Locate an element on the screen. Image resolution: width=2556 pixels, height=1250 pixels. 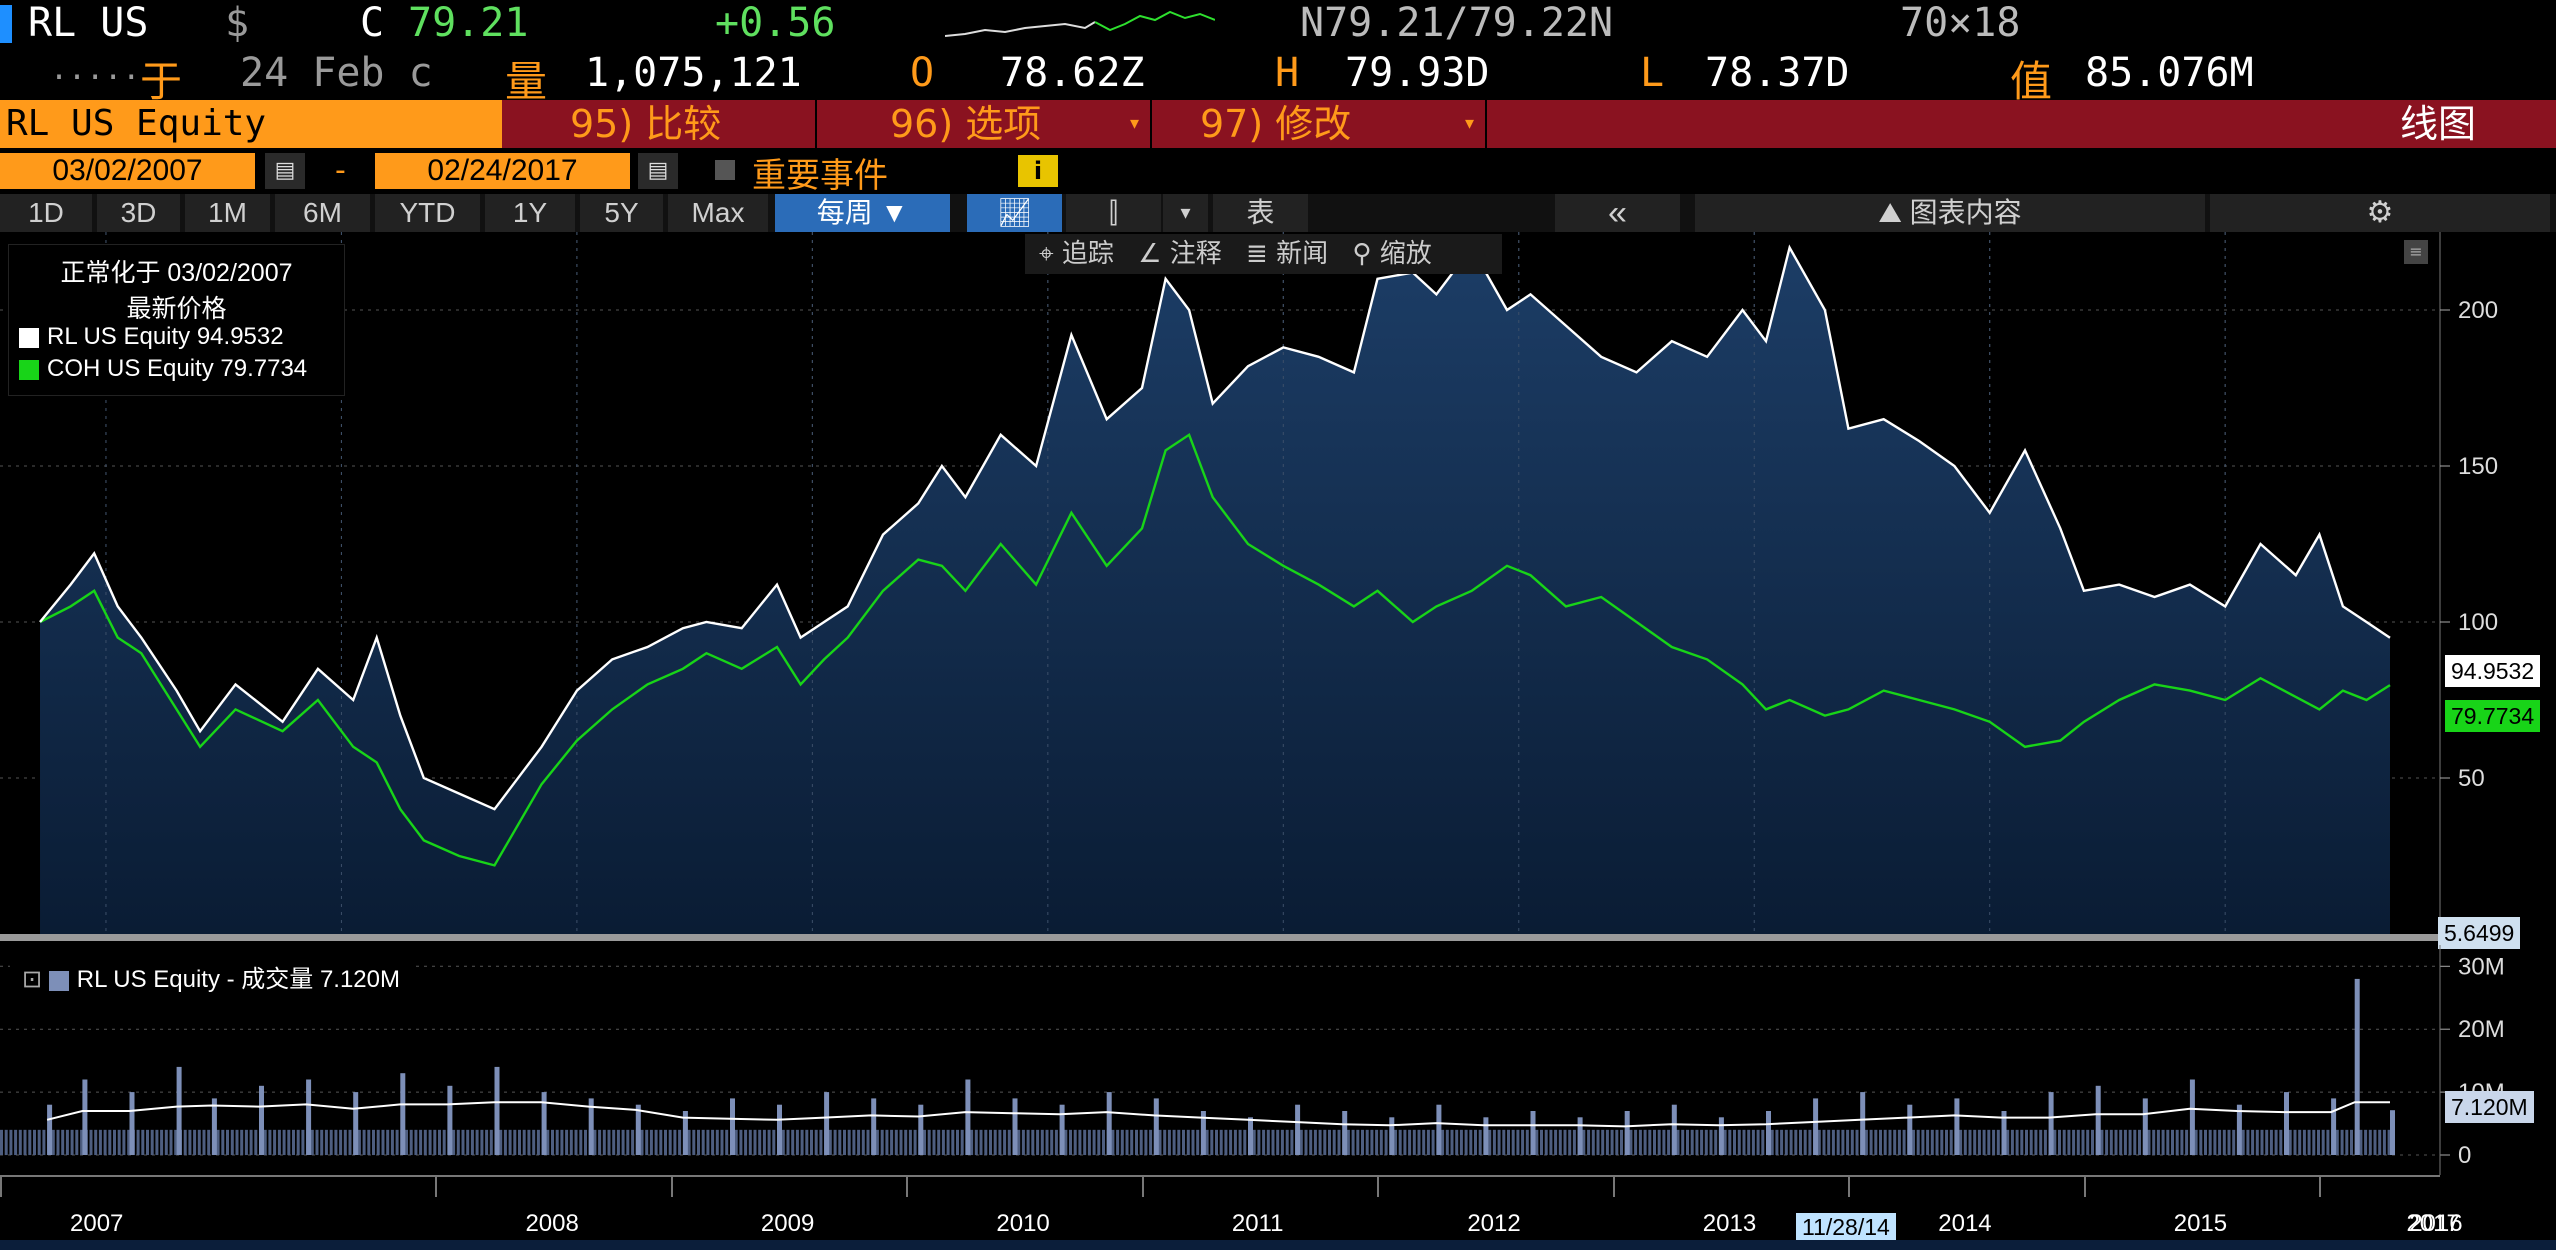
range-6m: 6M is located at coordinates (322, 213).